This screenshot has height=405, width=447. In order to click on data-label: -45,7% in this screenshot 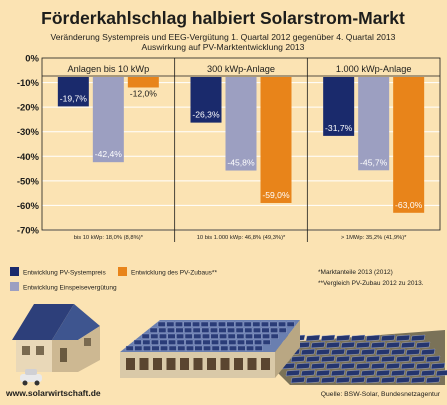, I will do `click(374, 162)`.